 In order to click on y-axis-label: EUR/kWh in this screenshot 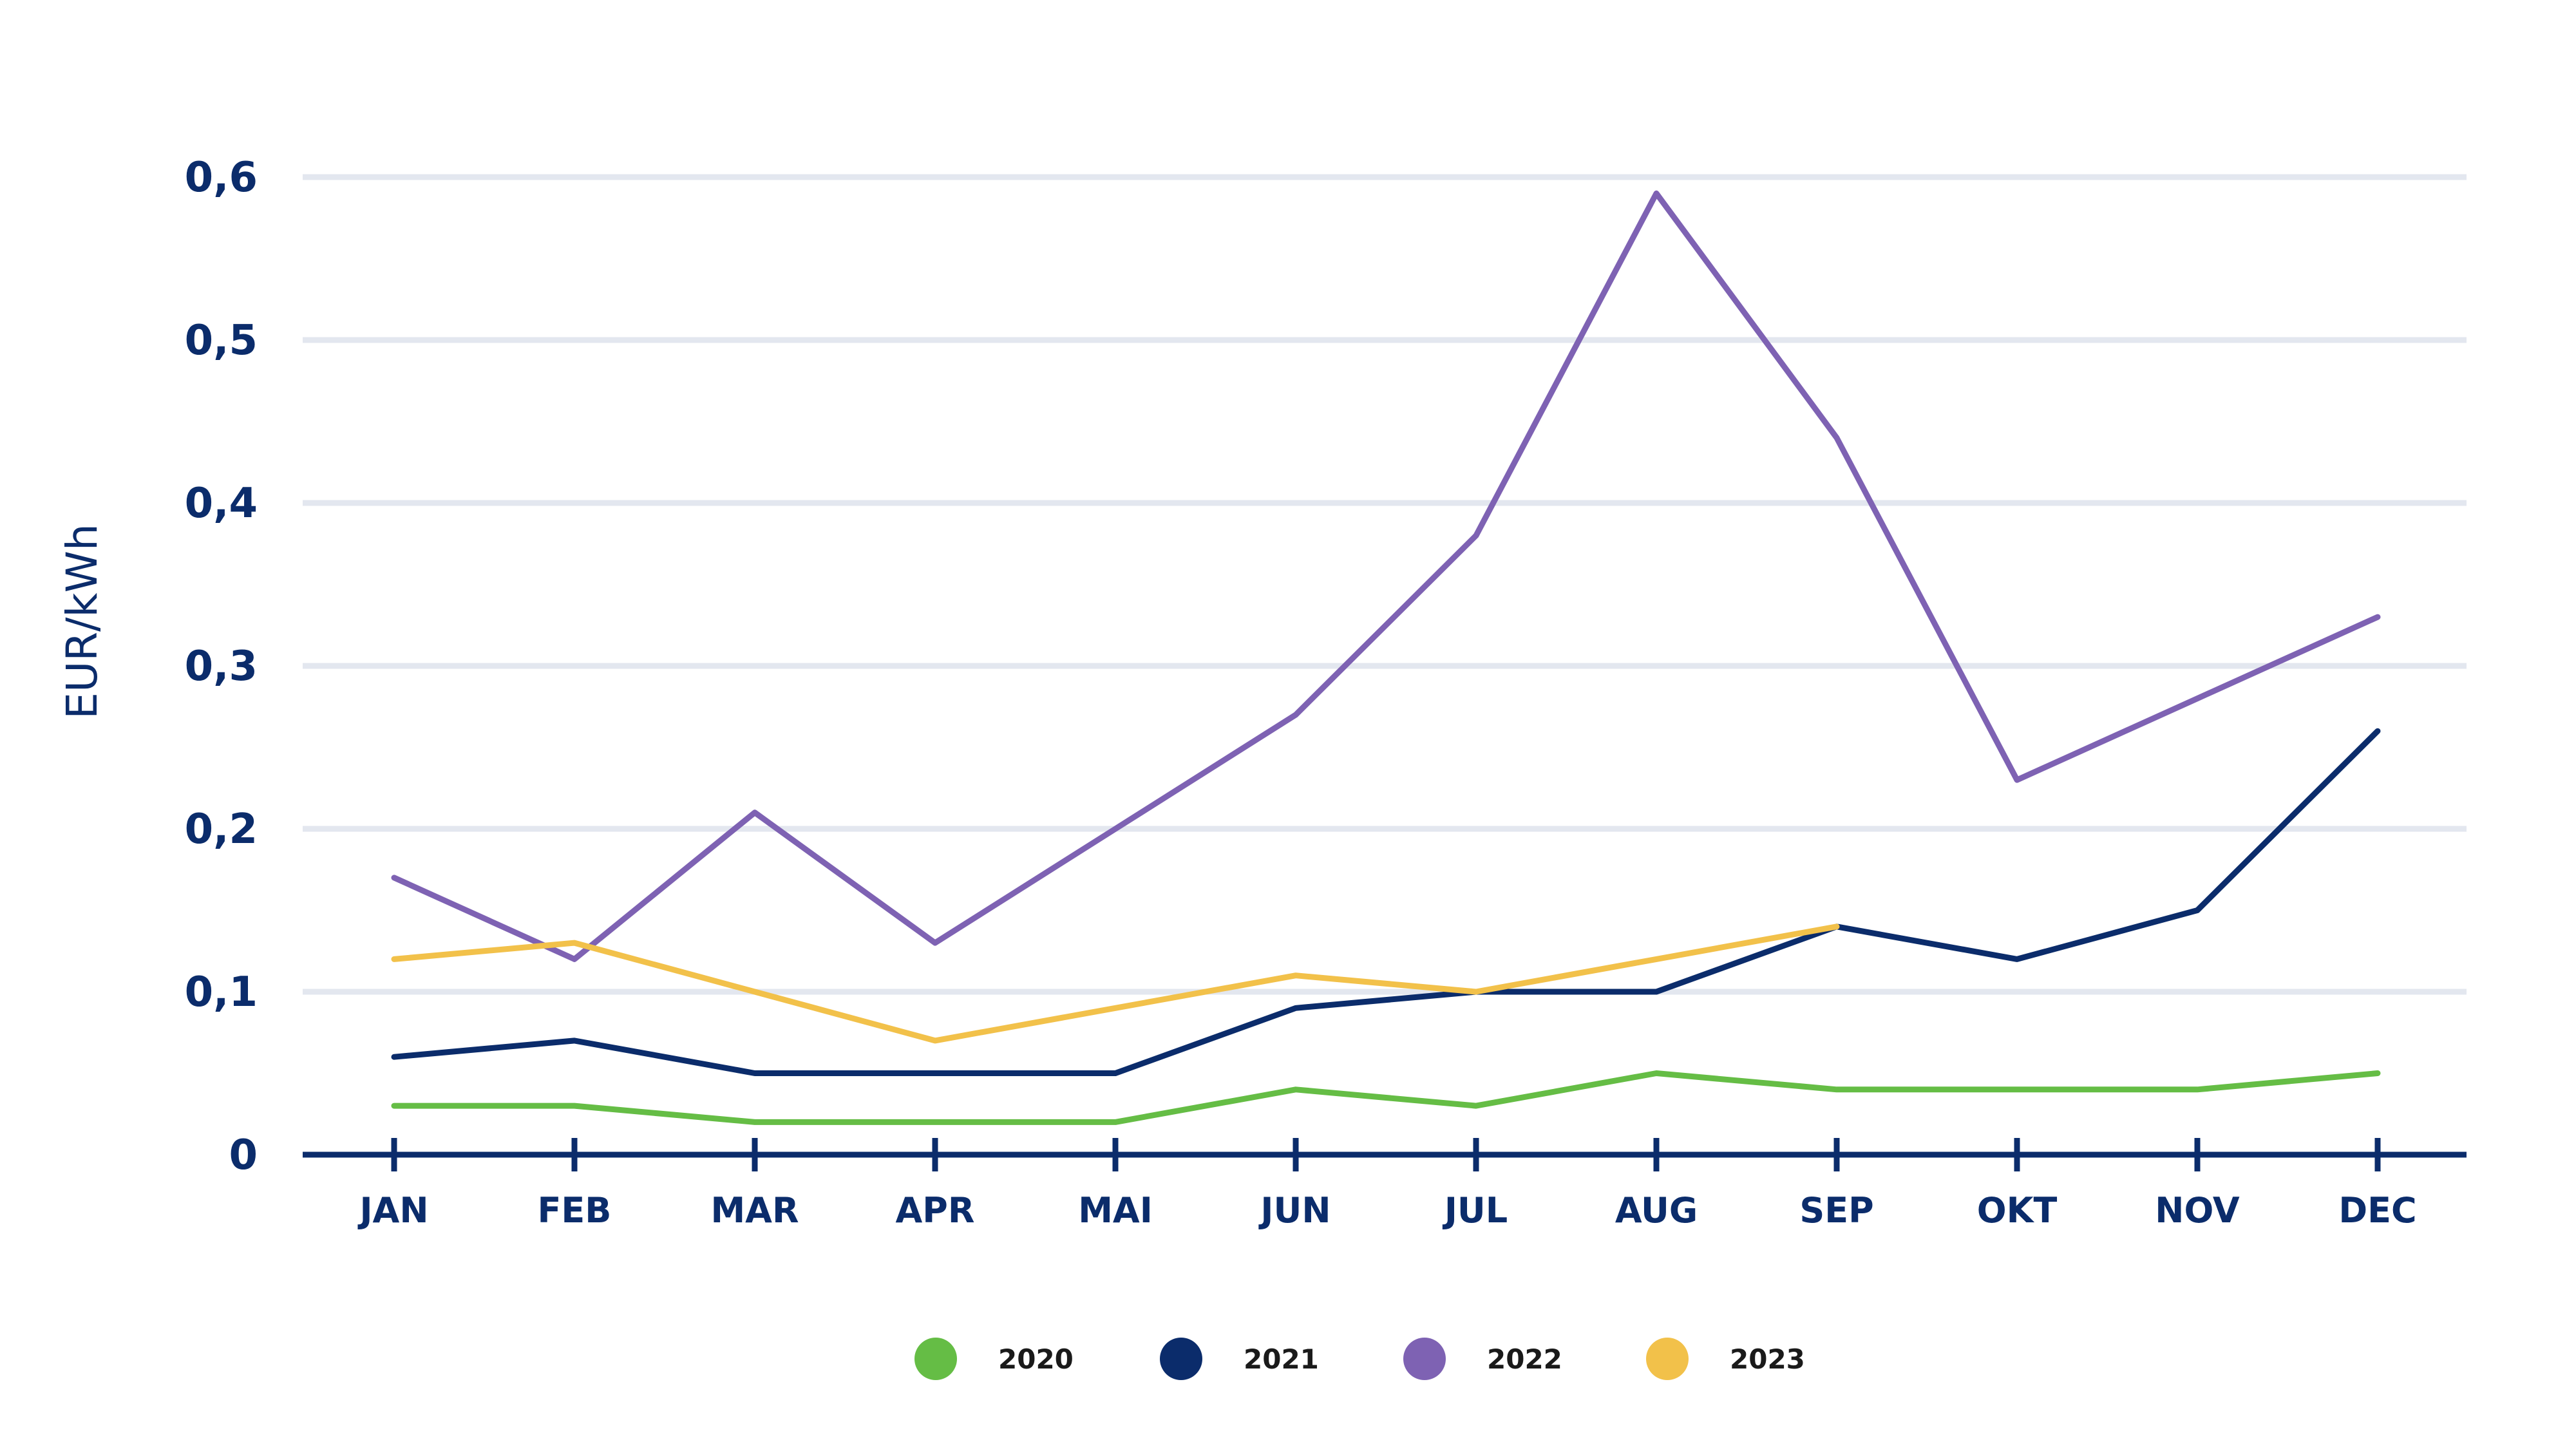, I will do `click(82, 621)`.